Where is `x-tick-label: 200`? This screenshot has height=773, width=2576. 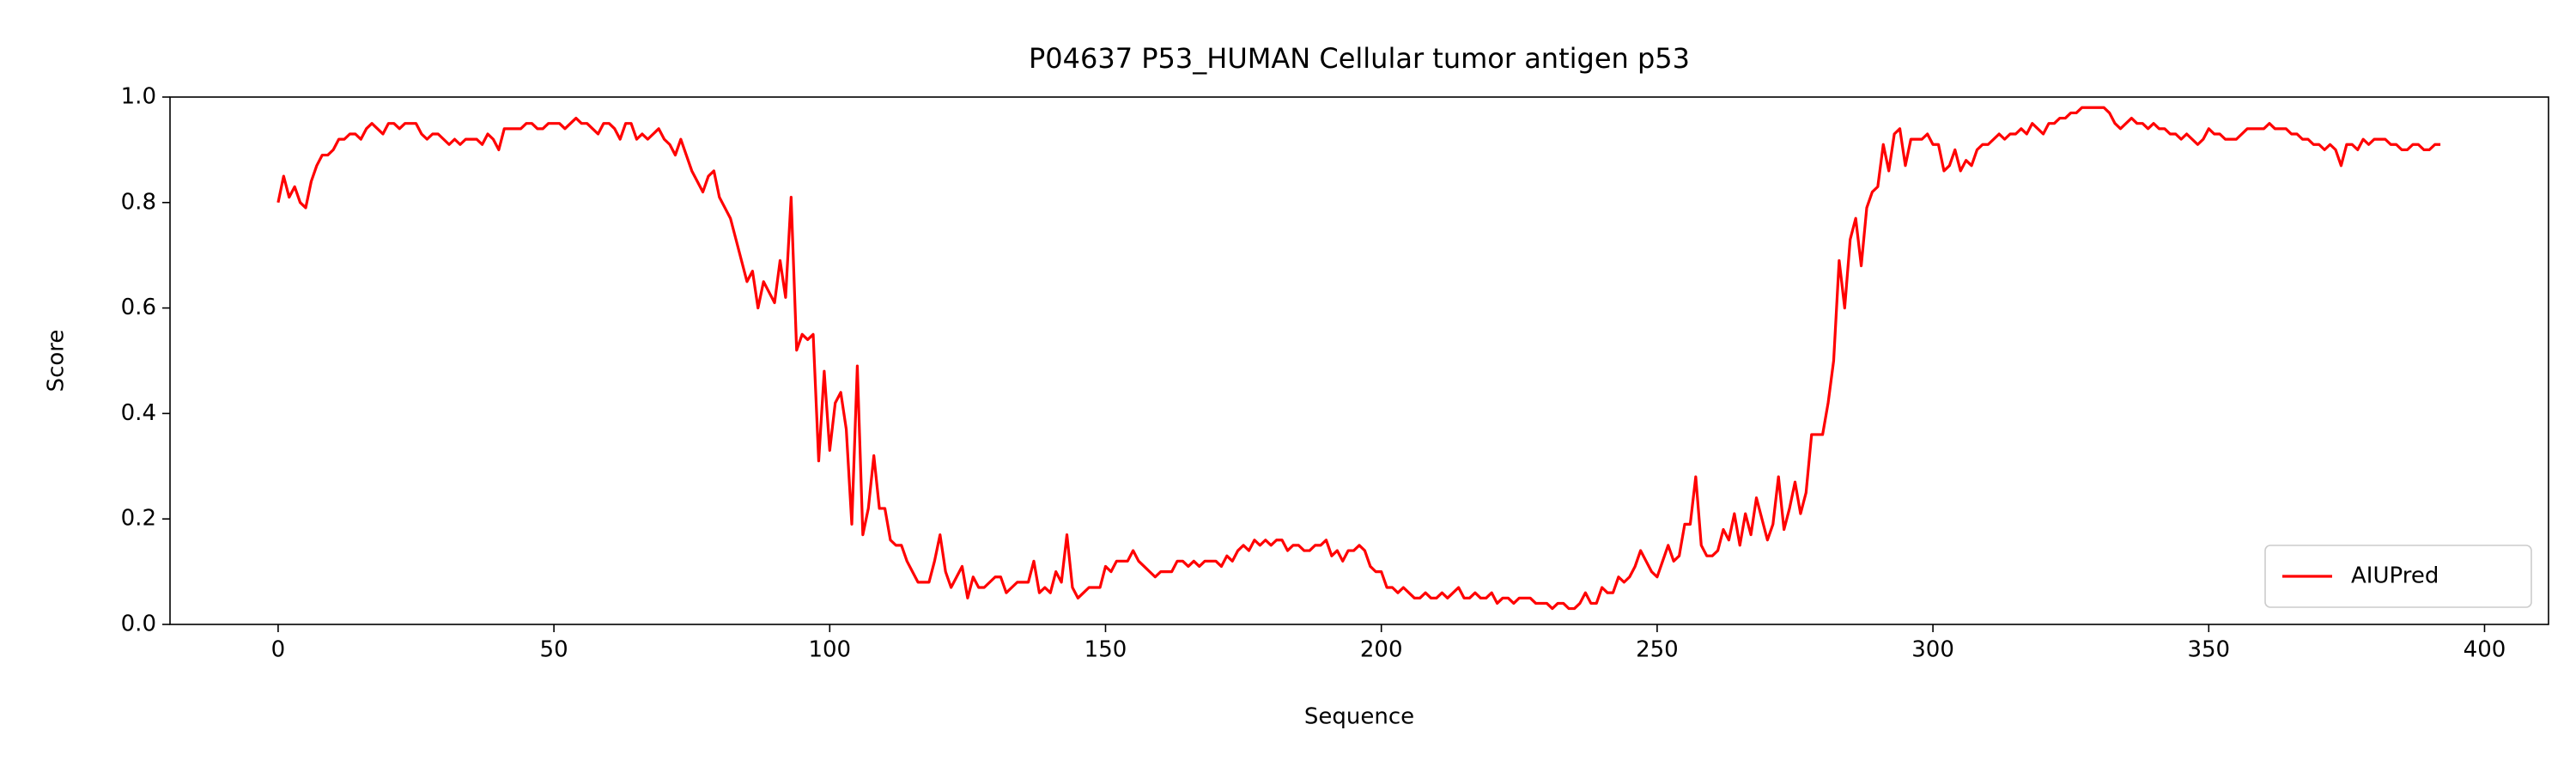
x-tick-label: 200 is located at coordinates (1382, 650).